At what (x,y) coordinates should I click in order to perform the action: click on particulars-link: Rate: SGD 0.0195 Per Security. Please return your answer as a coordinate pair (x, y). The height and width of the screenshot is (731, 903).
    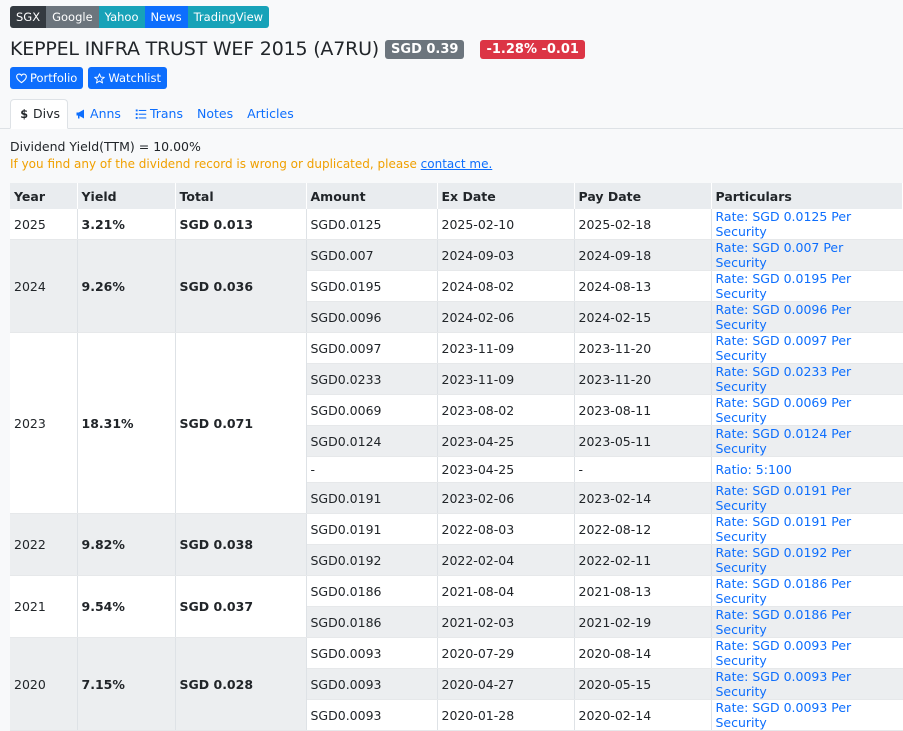
    Looking at the image, I should click on (807, 286).